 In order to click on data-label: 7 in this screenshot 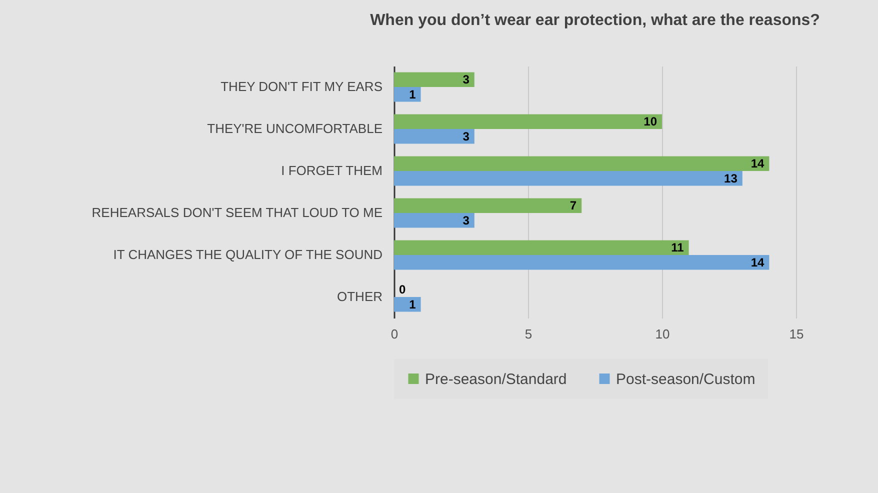, I will do `click(573, 205)`.